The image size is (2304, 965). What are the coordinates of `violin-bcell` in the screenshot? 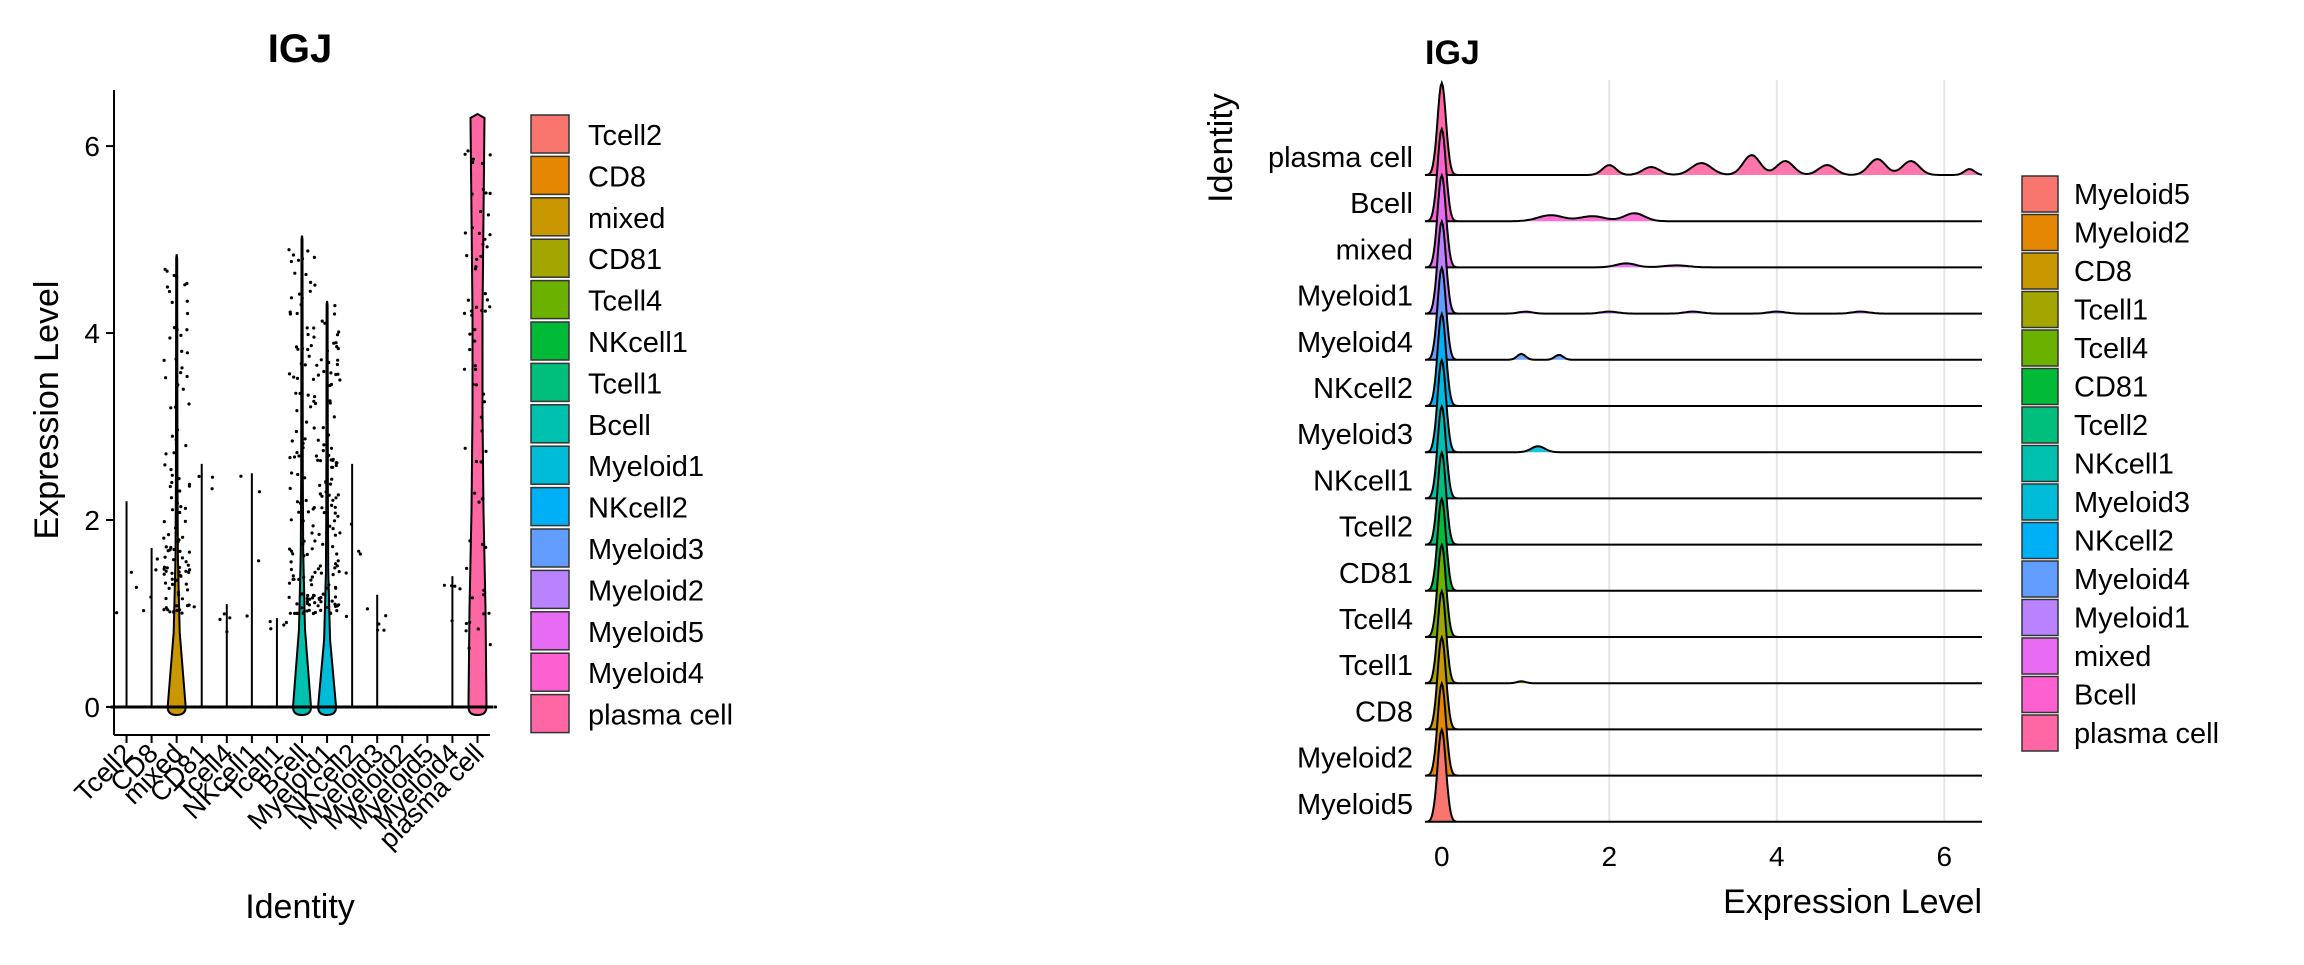 It's located at (304, 475).